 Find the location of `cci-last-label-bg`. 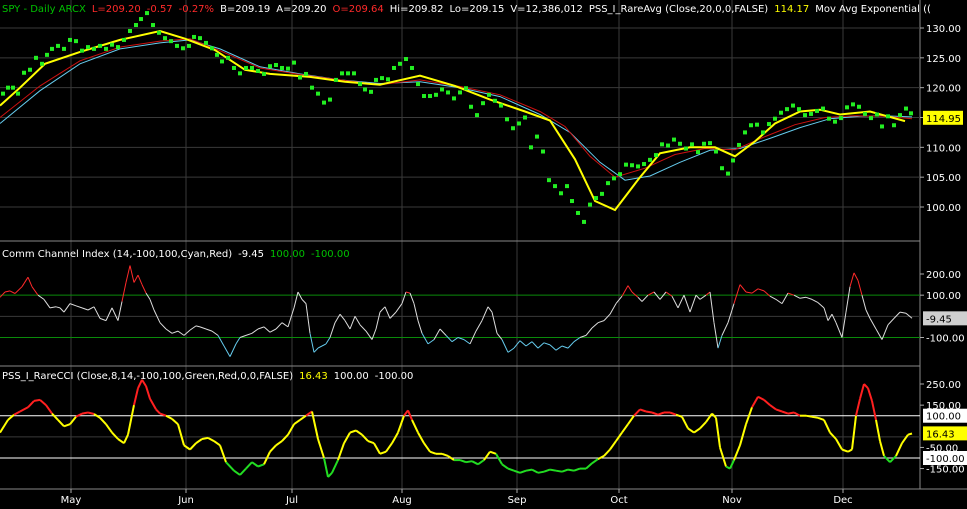

cci-last-label-bg is located at coordinates (945, 318).